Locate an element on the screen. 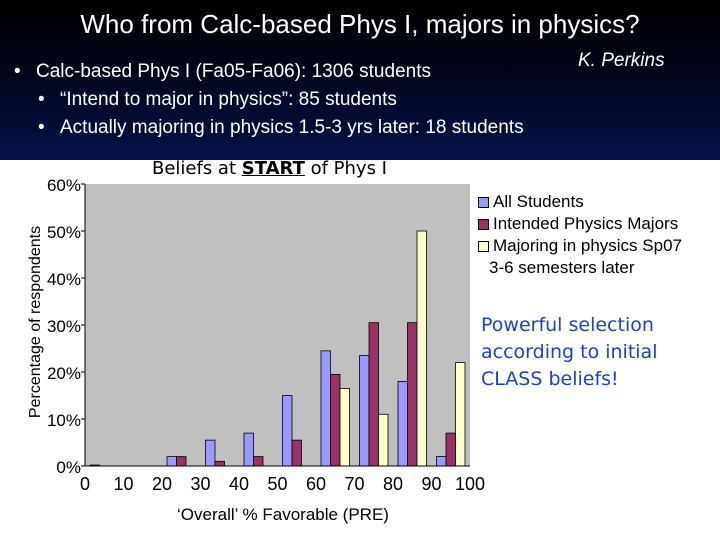 This screenshot has height=540, width=720. y-tick-label: 10% is located at coordinates (64, 420).